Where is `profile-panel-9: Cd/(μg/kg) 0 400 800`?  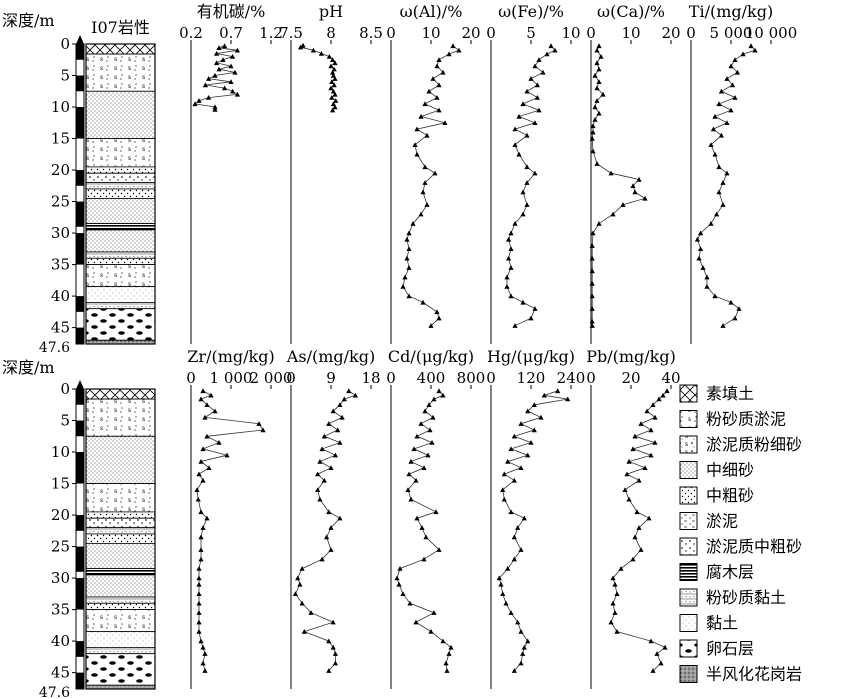
profile-panel-9: Cd/(μg/kg) 0 400 800 is located at coordinates (435, 518).